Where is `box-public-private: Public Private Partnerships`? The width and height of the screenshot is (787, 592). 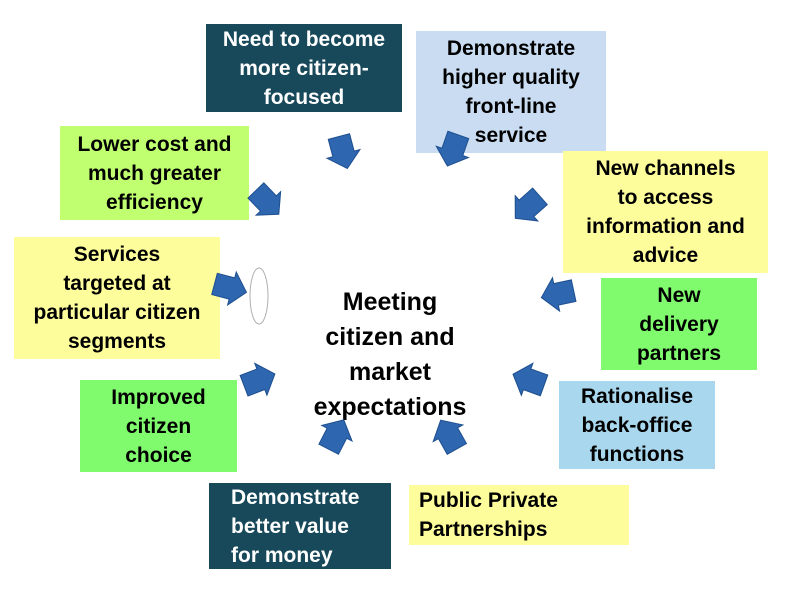
box-public-private: Public Private Partnerships is located at coordinates (519, 515).